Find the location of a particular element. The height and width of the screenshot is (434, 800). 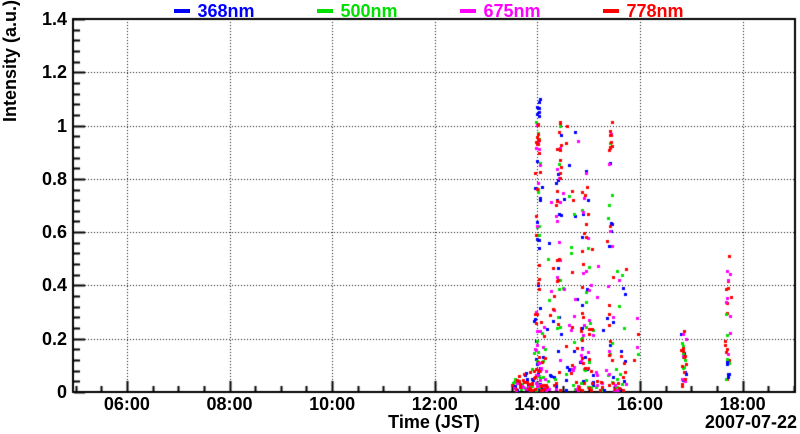

legend: 368nm 500nm 675nm 778nm is located at coordinates (429, 11).